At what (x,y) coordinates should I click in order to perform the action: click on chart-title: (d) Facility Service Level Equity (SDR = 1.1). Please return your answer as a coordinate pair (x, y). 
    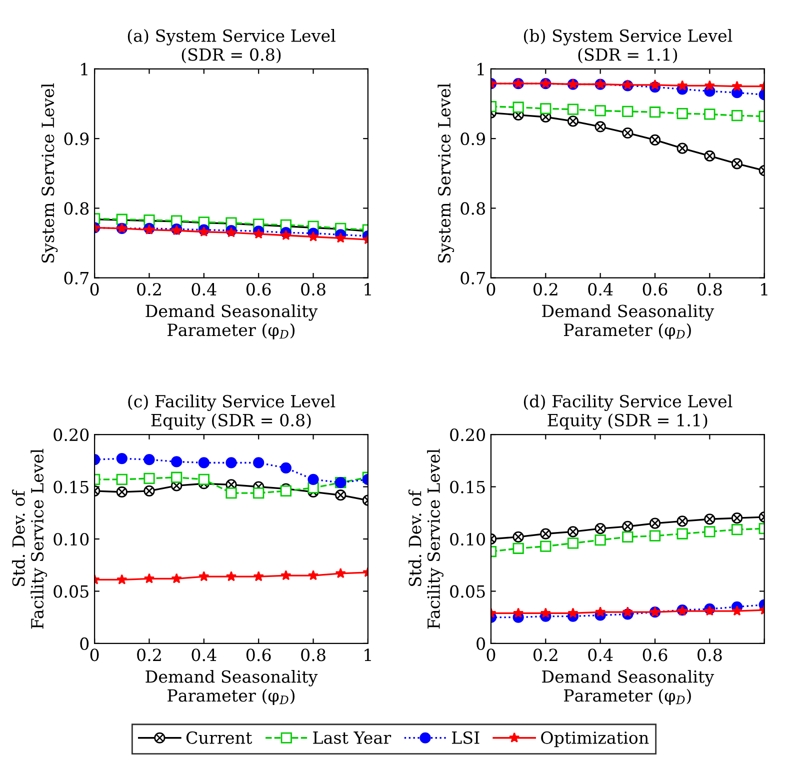
    Looking at the image, I should click on (628, 412).